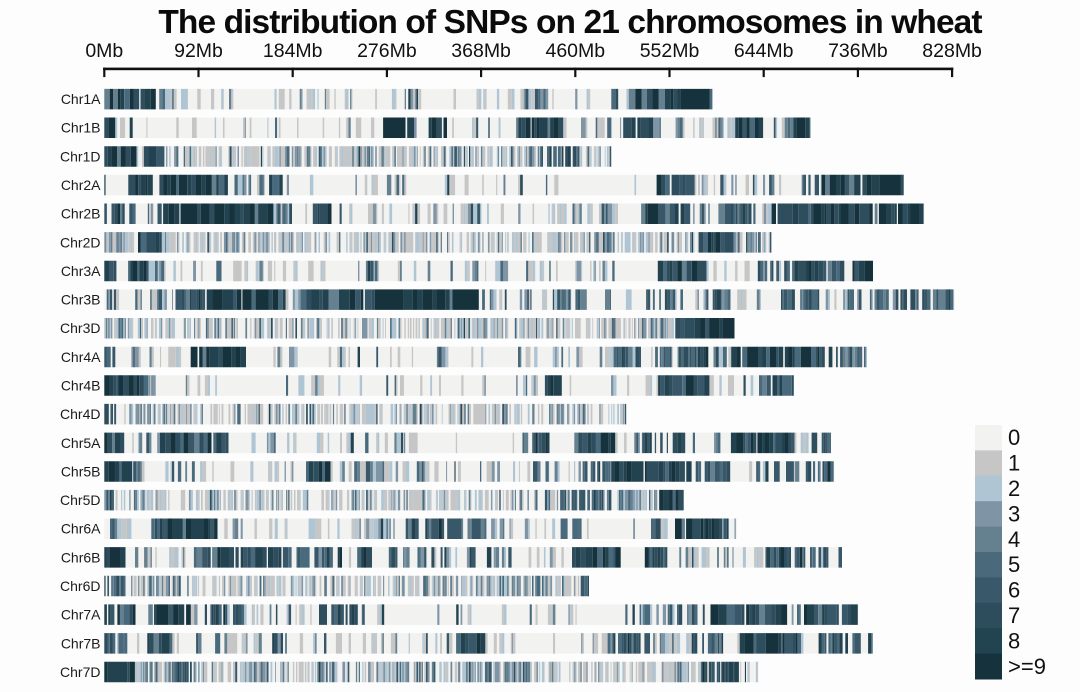 The height and width of the screenshot is (692, 1080). I want to click on svg-text: 368Mb, so click(481, 51).